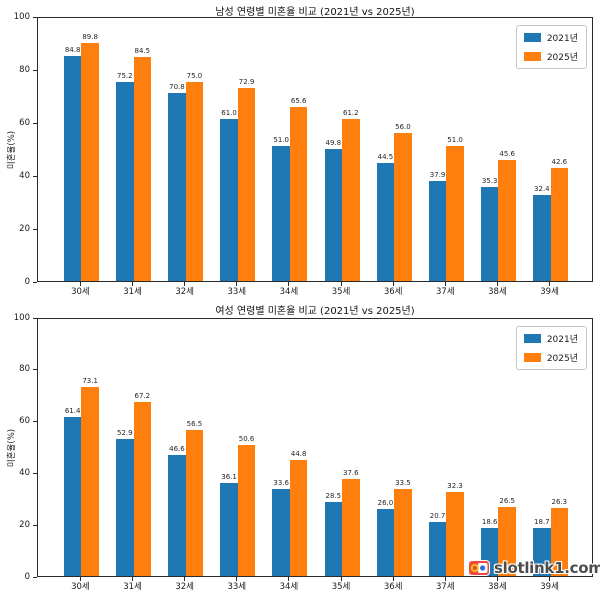 This screenshot has width=600, height=600. Describe the element at coordinates (489, 181) in the screenshot. I see `bar-value-label: 35.3` at that location.